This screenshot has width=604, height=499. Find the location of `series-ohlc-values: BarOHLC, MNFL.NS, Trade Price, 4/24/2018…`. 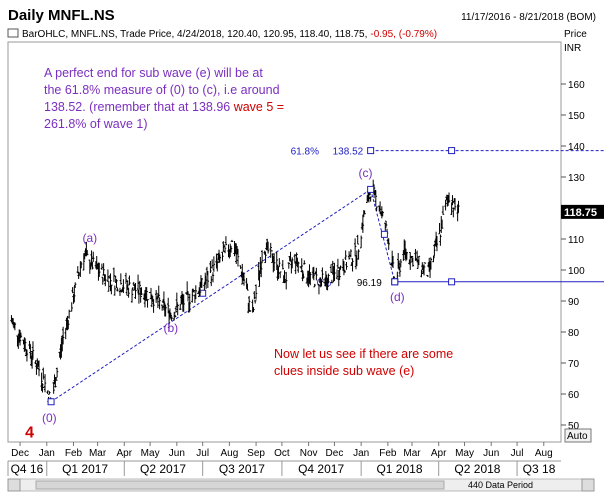

series-ohlc-values: BarOHLC, MNFL.NS, Trade Price, 4/24/2018… is located at coordinates (194, 34).